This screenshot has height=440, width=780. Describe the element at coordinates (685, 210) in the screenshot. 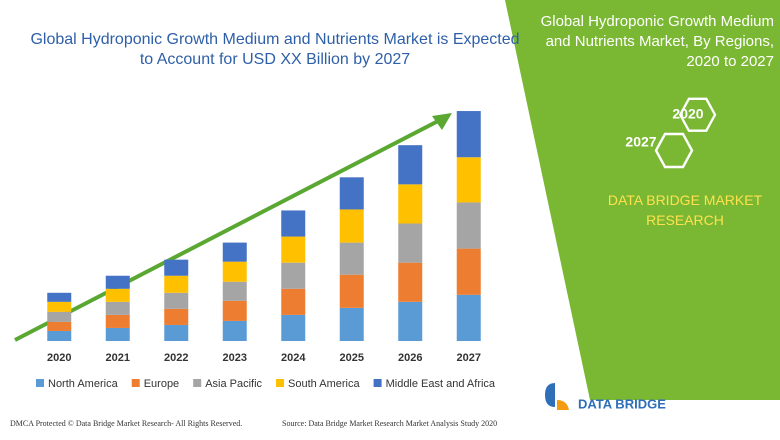

I see `brand-name: DATA BRIDGE MARKET RESEARCH` at that location.